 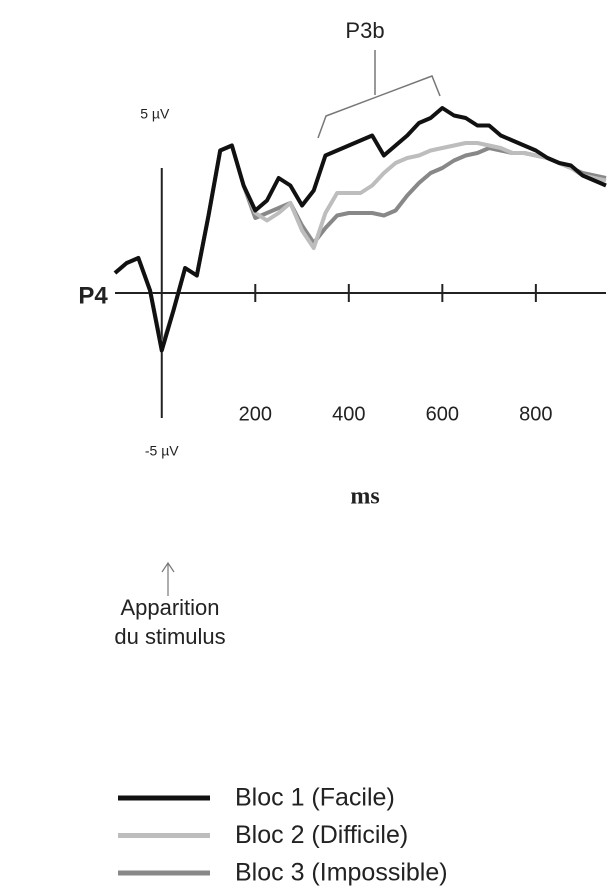 I want to click on channel-label: P4, so click(x=93, y=295).